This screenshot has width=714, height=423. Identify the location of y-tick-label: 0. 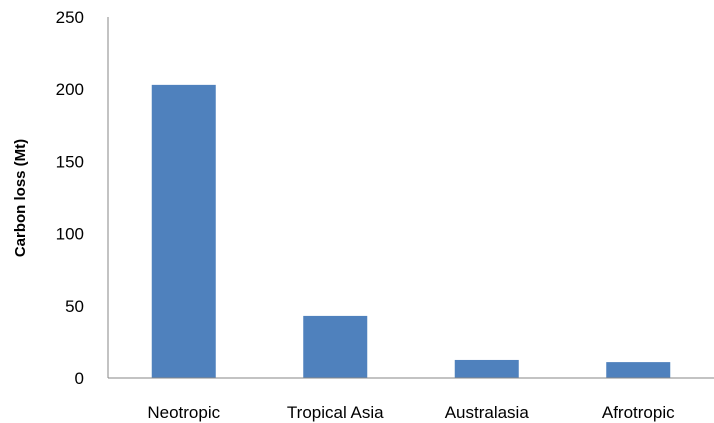
(79, 378).